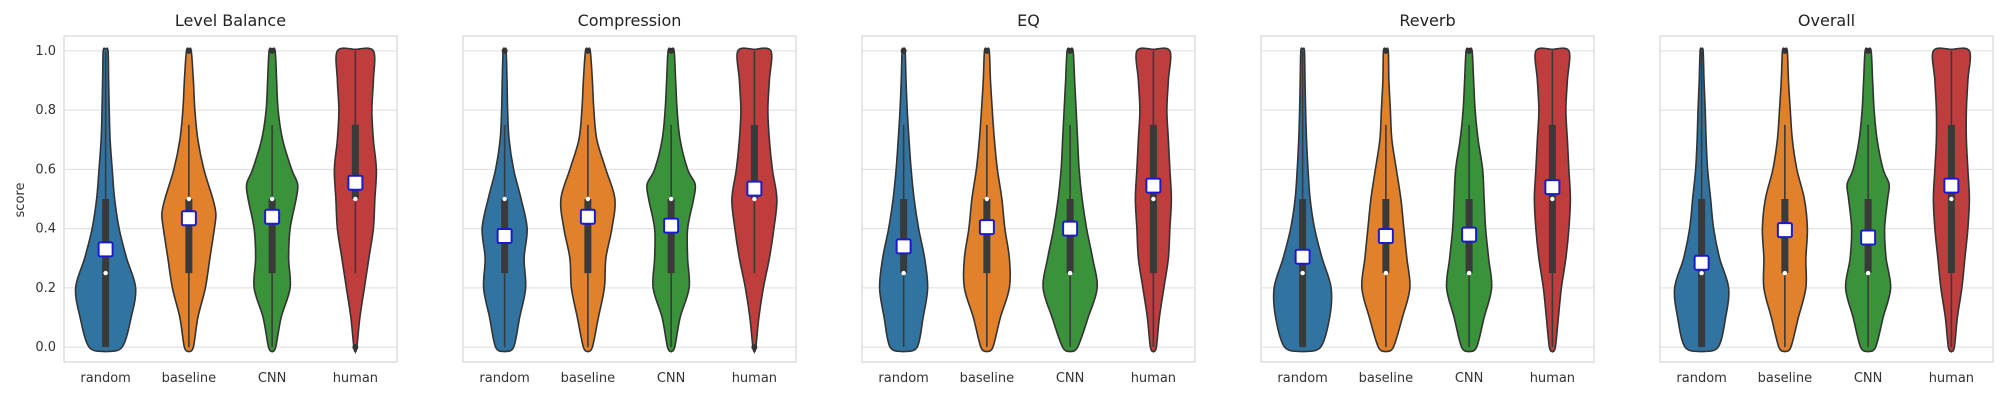 This screenshot has height=400, width=2000. I want to click on panel-title: Overall, so click(1826, 20).